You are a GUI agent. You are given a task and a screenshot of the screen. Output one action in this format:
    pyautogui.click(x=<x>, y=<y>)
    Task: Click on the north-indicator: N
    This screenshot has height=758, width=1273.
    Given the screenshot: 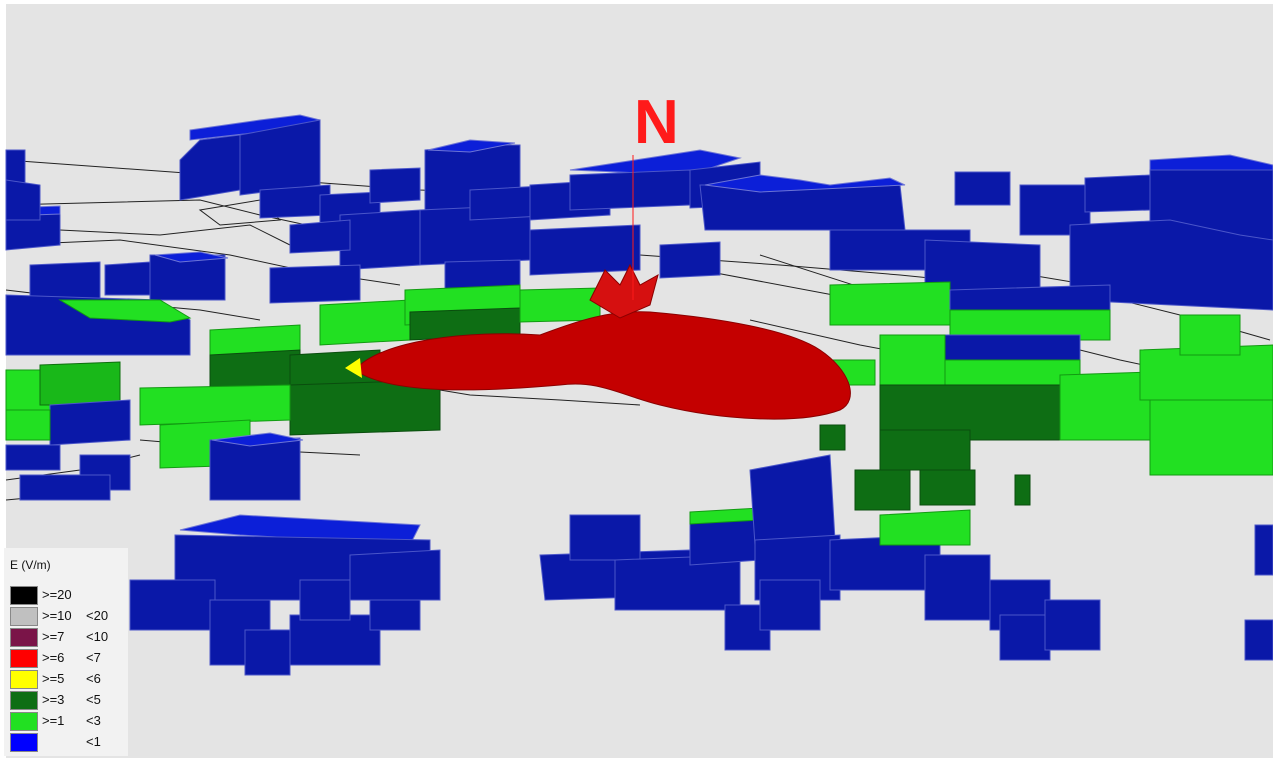 What is the action you would take?
    pyautogui.click(x=656, y=122)
    